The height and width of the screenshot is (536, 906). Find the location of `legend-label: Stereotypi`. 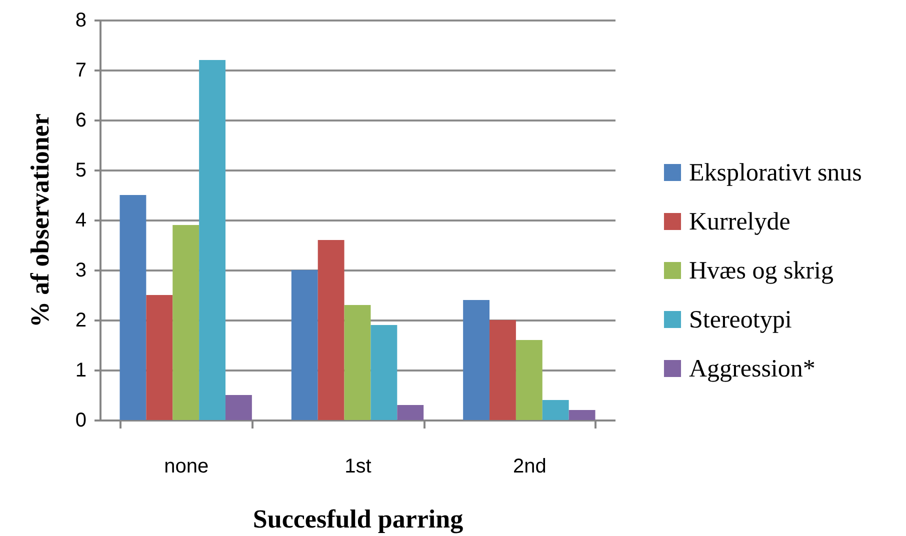

legend-label: Stereotypi is located at coordinates (740, 320).